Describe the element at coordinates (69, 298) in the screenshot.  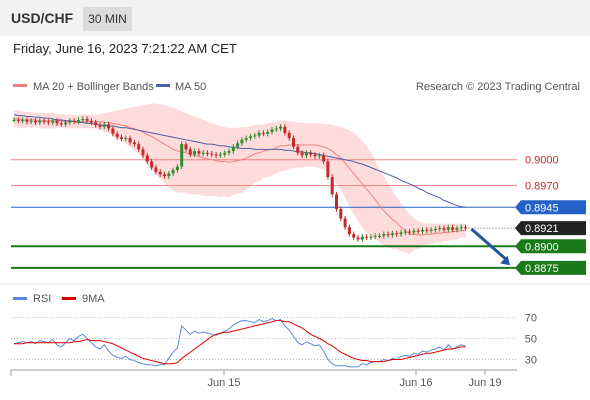
I see `rsi-ma-legend-swatch` at that location.